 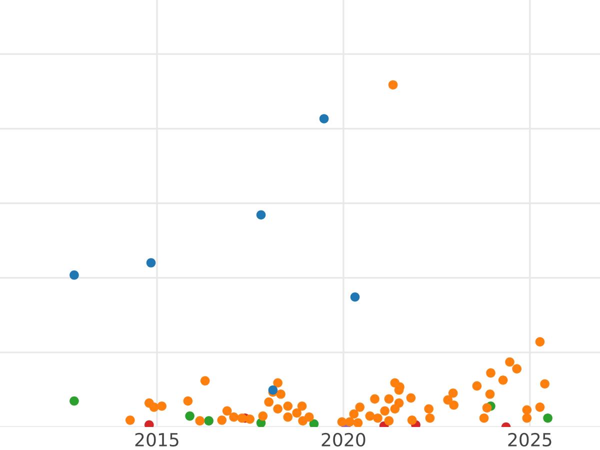 I want to click on x-tick-label: 2020, so click(x=344, y=439).